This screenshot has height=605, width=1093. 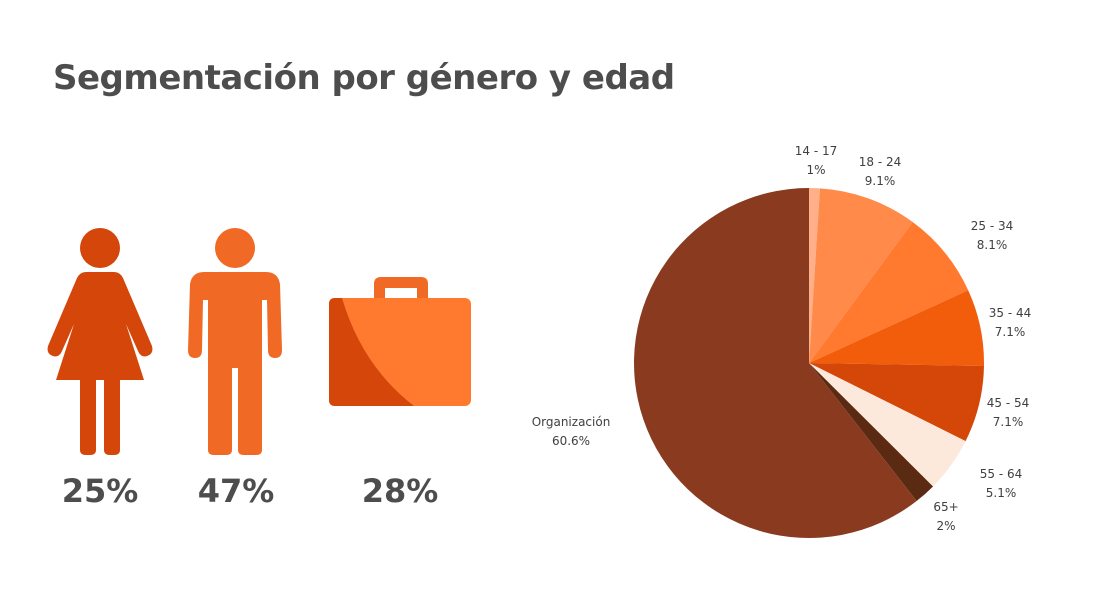 I want to click on man-icon, so click(x=235, y=341).